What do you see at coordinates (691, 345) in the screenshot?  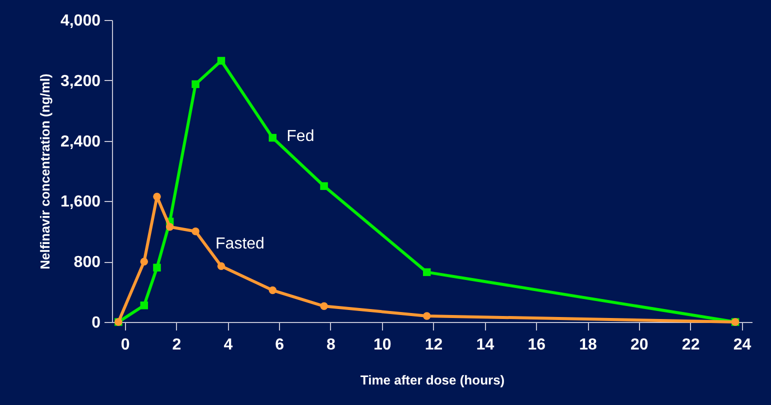 I see `x-tick-label: 22` at bounding box center [691, 345].